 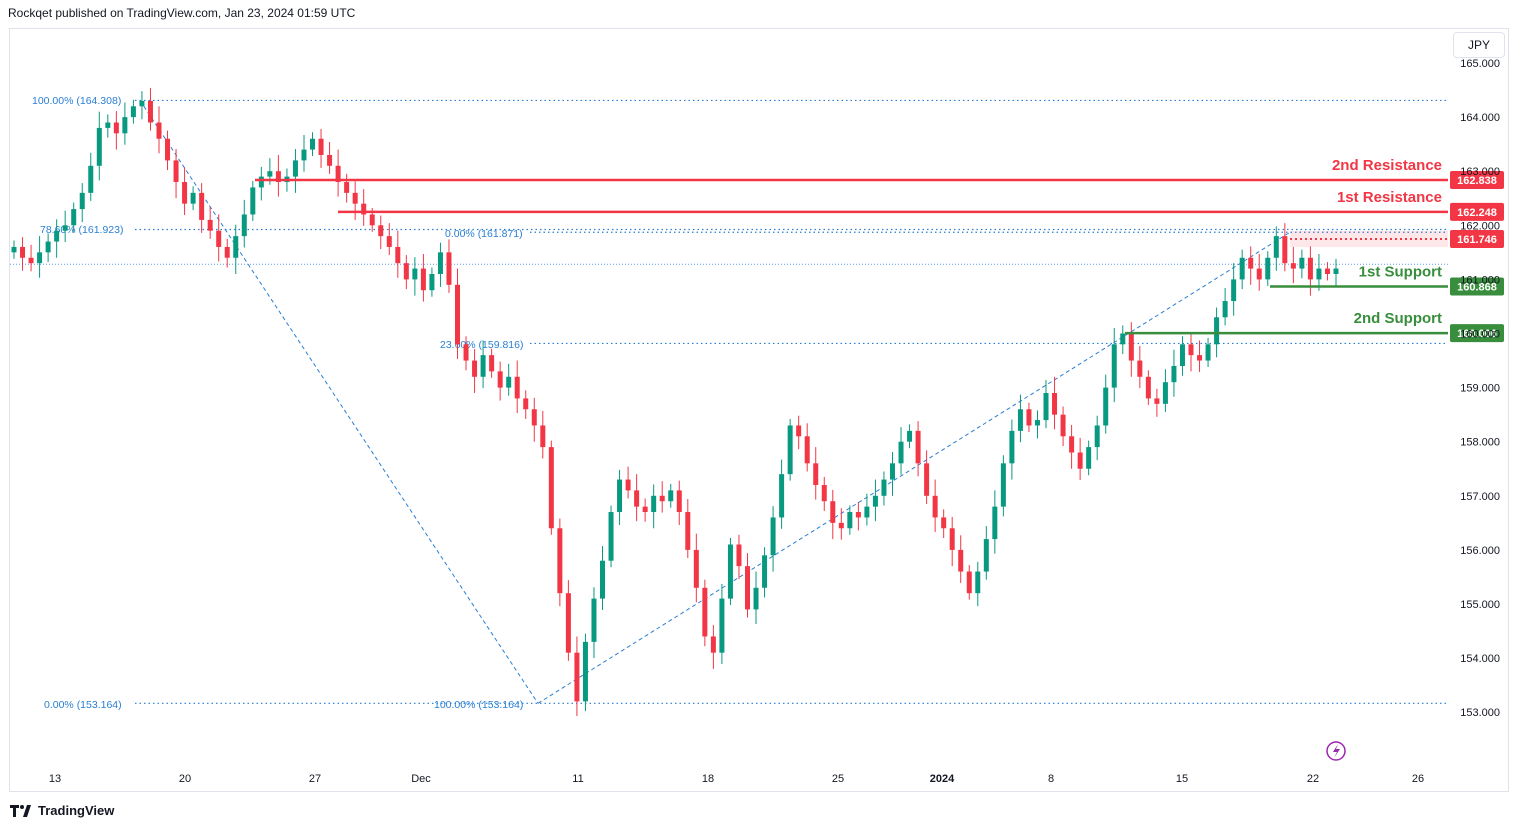 What do you see at coordinates (1477, 181) in the screenshot?
I see `price-label: 162.838` at bounding box center [1477, 181].